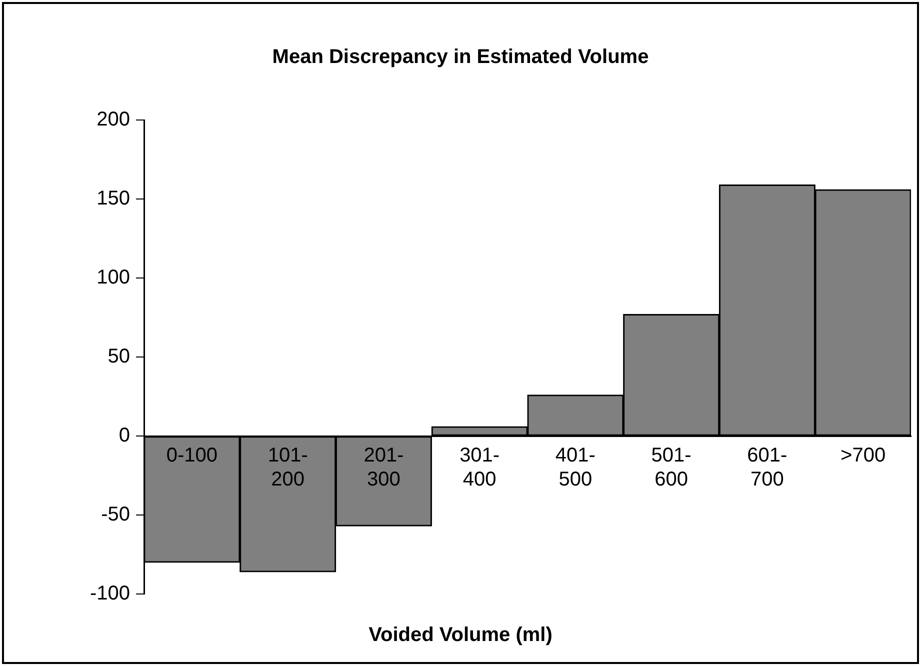 Image resolution: width=921 pixels, height=666 pixels. What do you see at coordinates (113, 119) in the screenshot?
I see `y-tick-label: 200` at bounding box center [113, 119].